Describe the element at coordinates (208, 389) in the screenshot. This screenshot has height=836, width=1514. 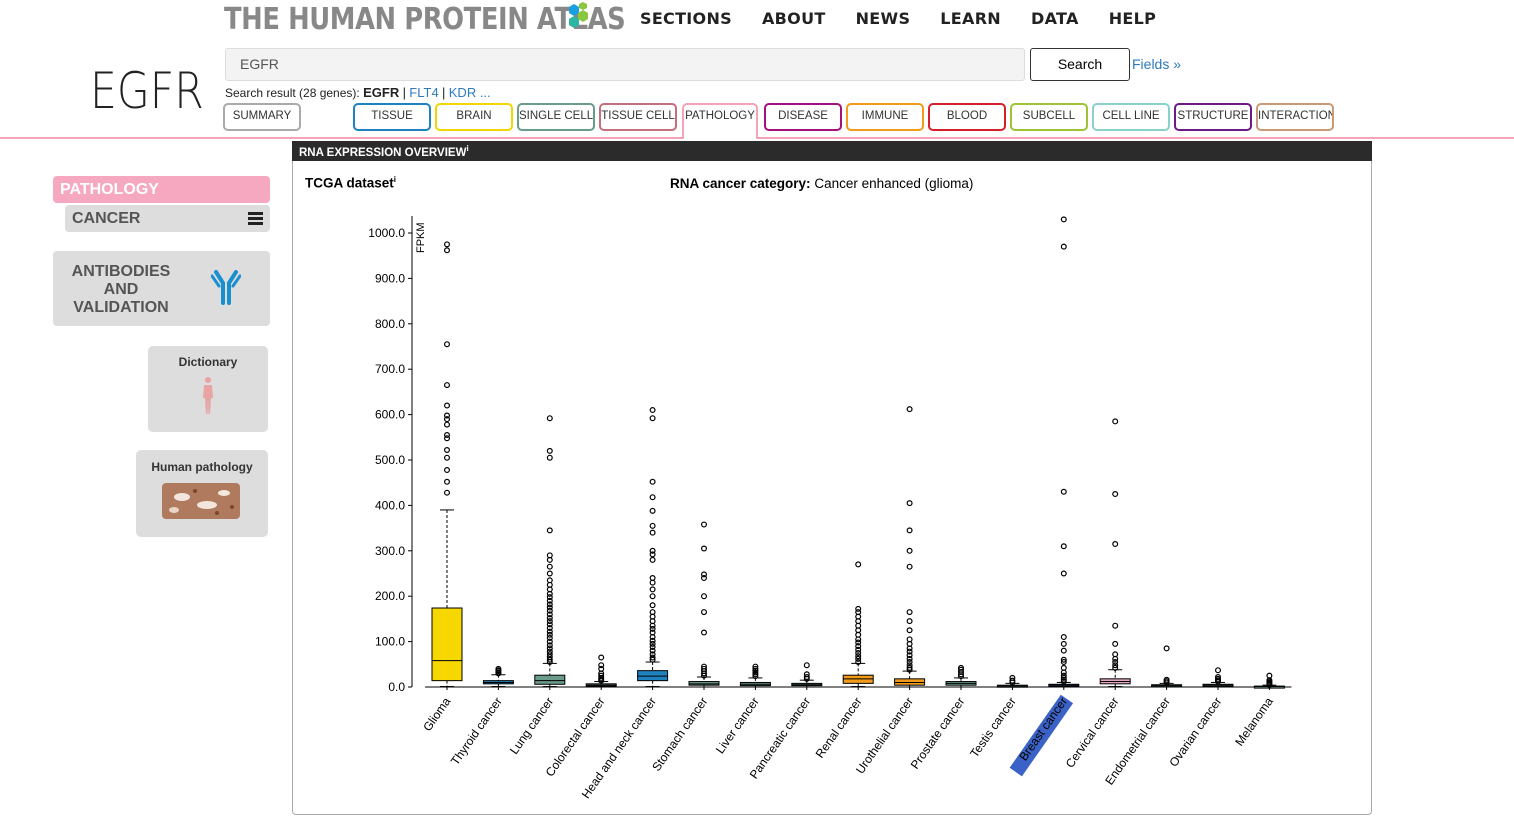
I see `dictionary-card: Dictionary` at that location.